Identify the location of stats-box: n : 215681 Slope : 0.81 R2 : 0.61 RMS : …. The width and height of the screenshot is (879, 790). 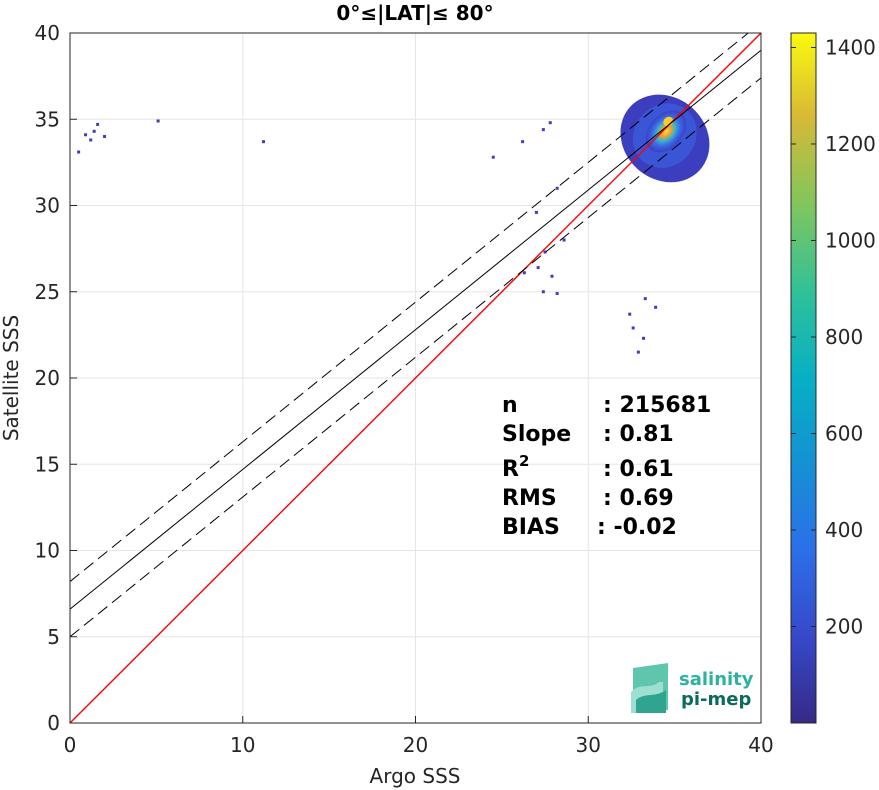
(606, 466).